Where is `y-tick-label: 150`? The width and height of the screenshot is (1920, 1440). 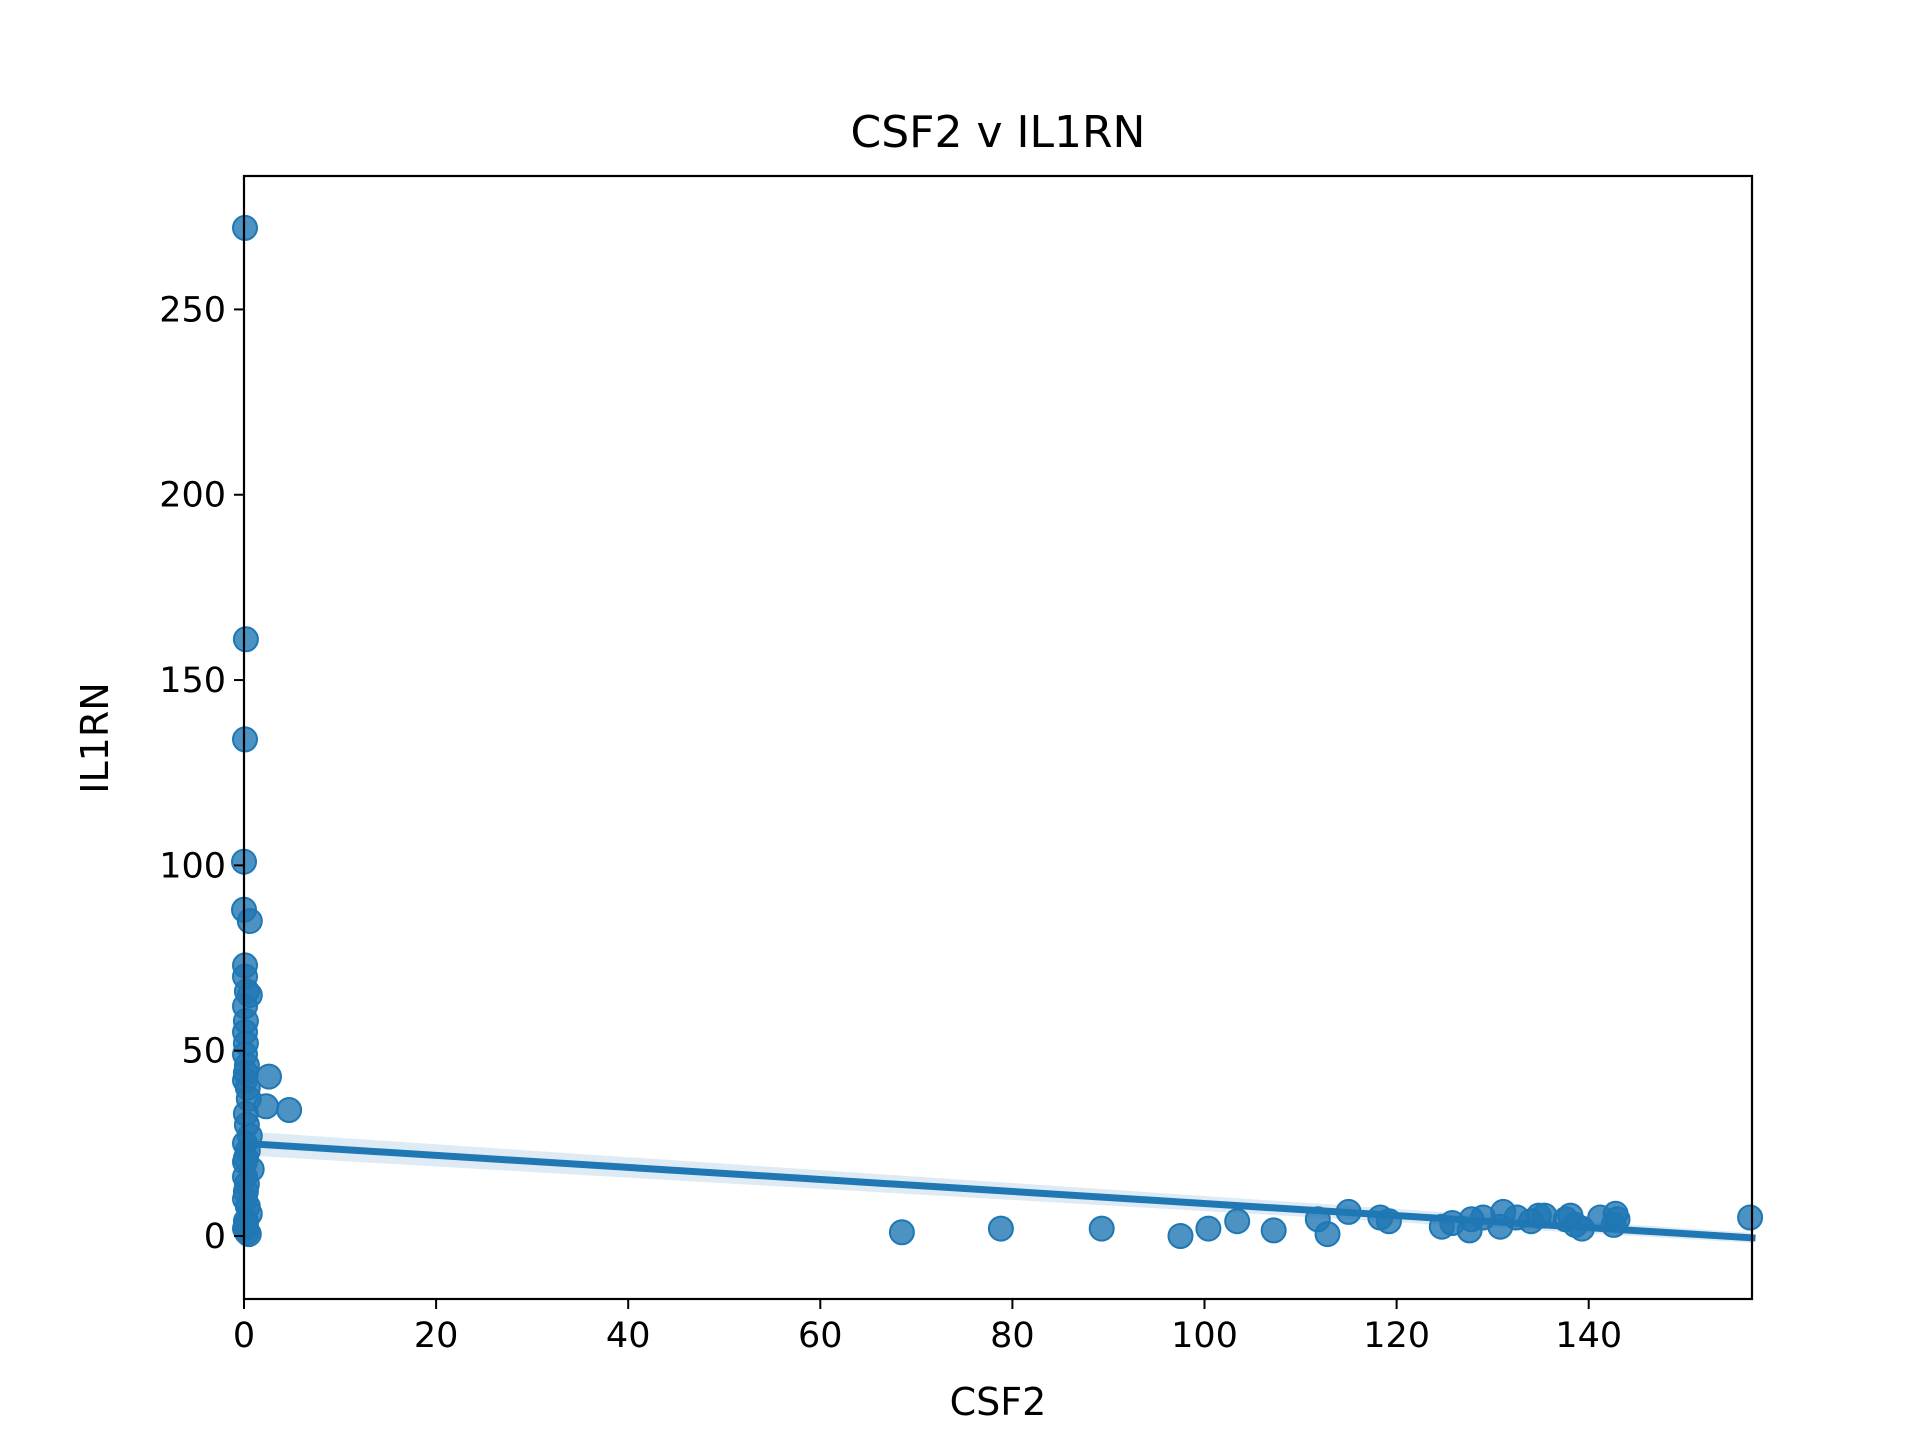 y-tick-label: 150 is located at coordinates (192, 681).